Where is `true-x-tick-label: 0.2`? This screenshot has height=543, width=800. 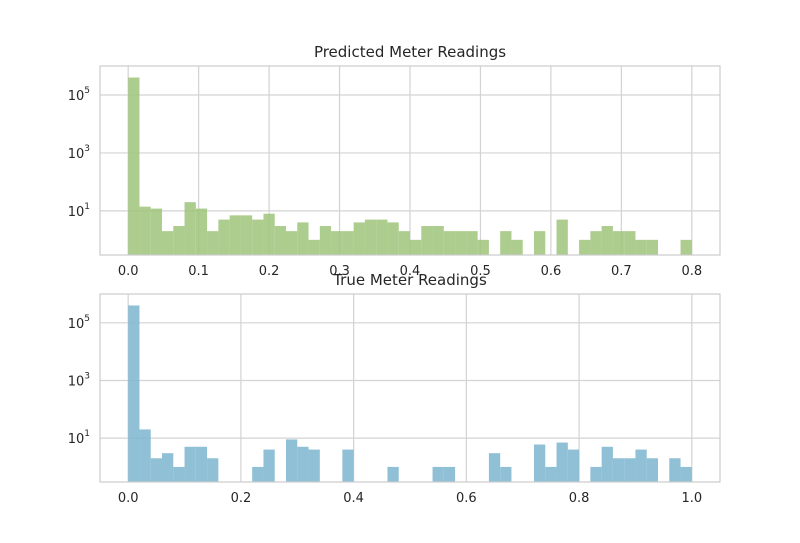 true-x-tick-label: 0.2 is located at coordinates (241, 498).